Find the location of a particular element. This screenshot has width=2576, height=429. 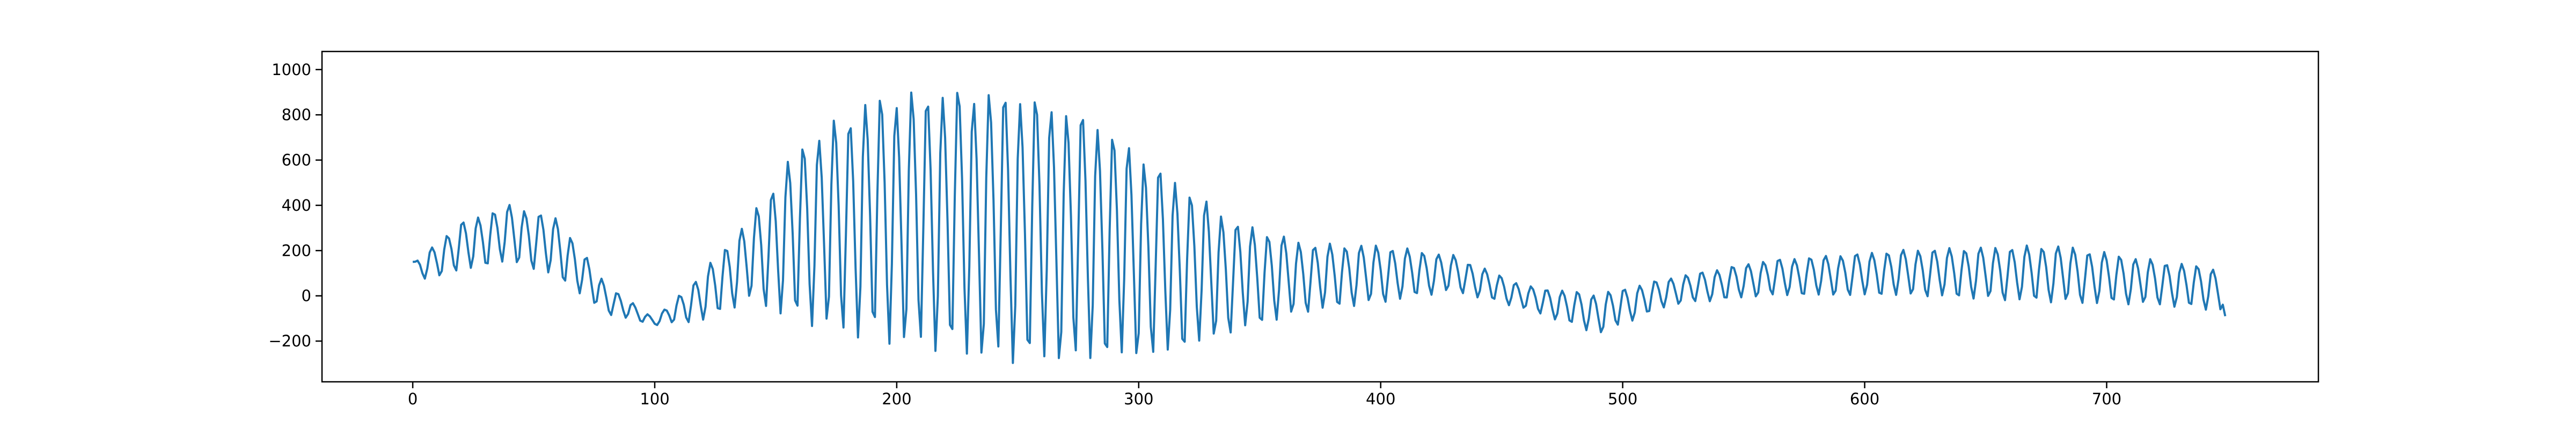

y-axis: −200 0 200 400 600 800 1000 is located at coordinates (295, 205).